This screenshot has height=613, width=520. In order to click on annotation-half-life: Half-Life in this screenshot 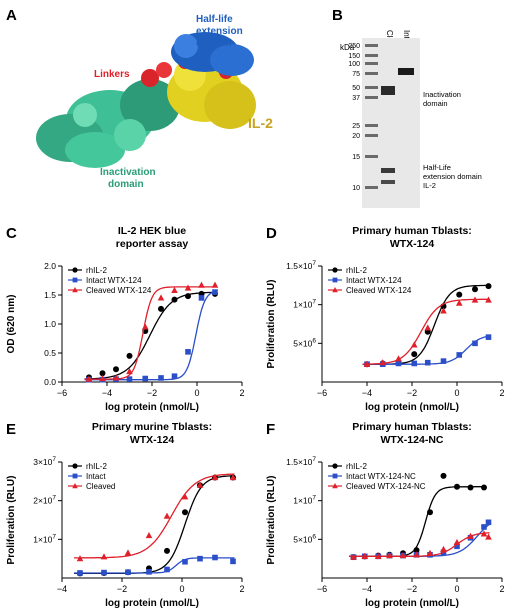, I will do `click(437, 167)`.